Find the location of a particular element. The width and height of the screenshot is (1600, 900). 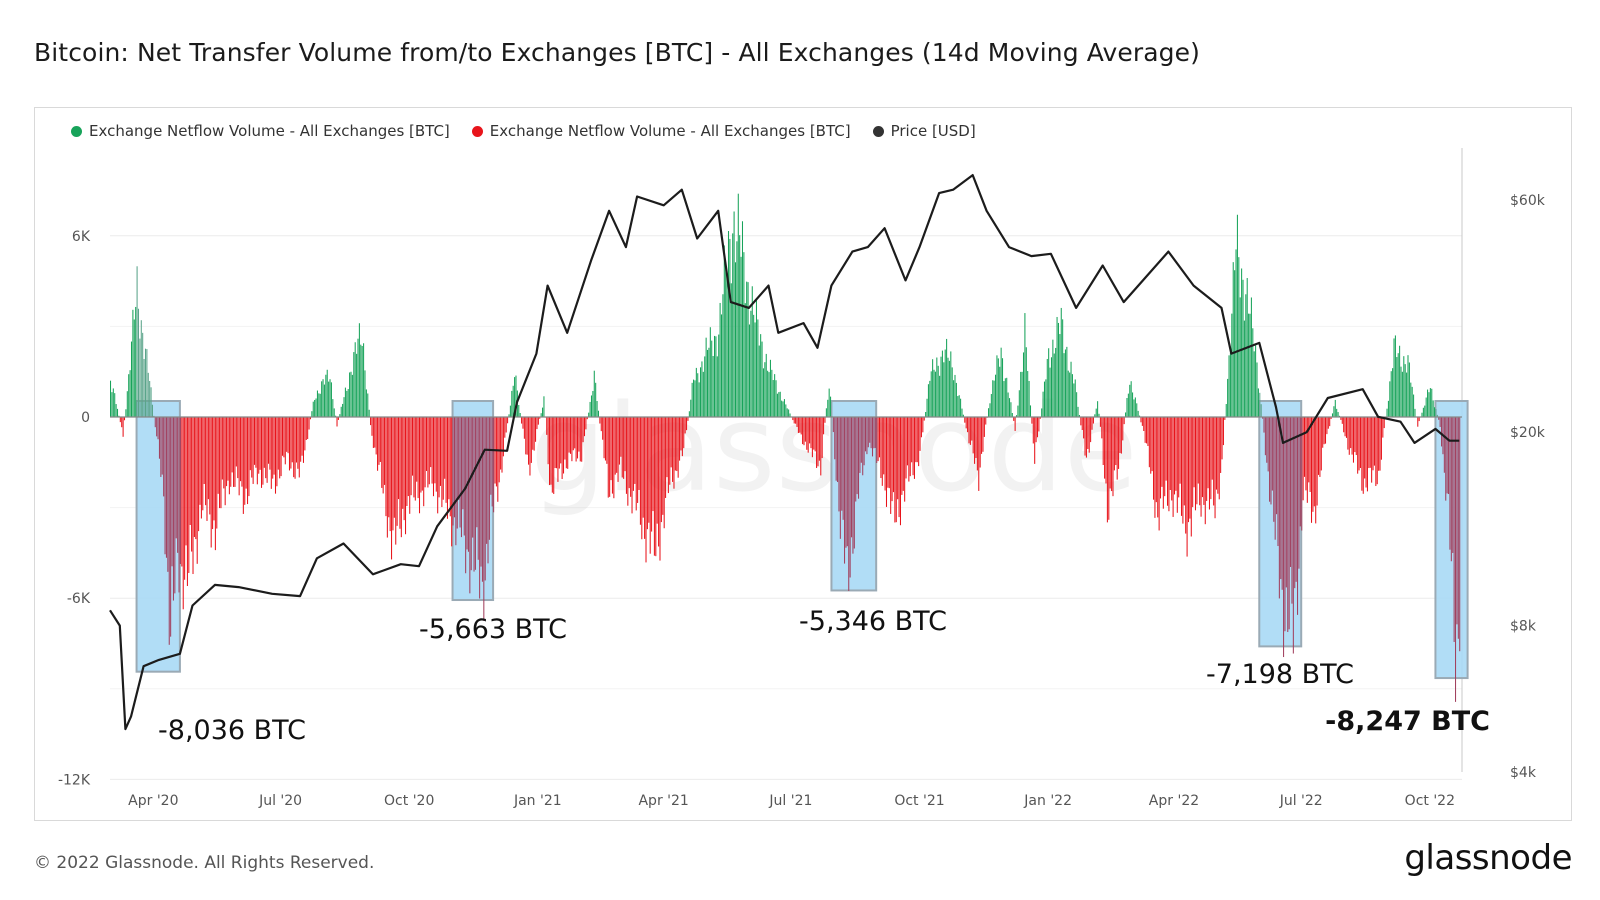

legend-swatch-price is located at coordinates (878, 131).